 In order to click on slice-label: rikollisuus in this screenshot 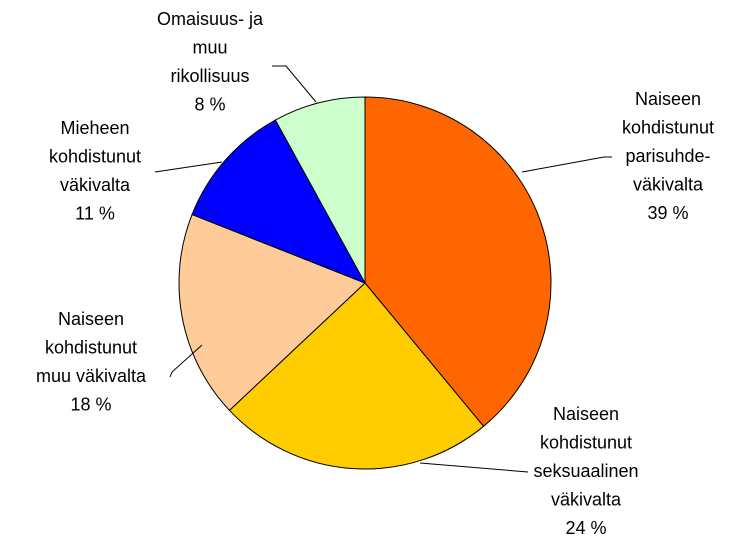, I will do `click(209, 76)`.